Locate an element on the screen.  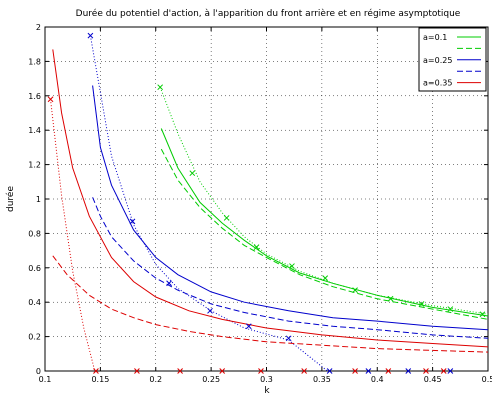
y-tick-label: 1.4 is located at coordinates (34, 130).